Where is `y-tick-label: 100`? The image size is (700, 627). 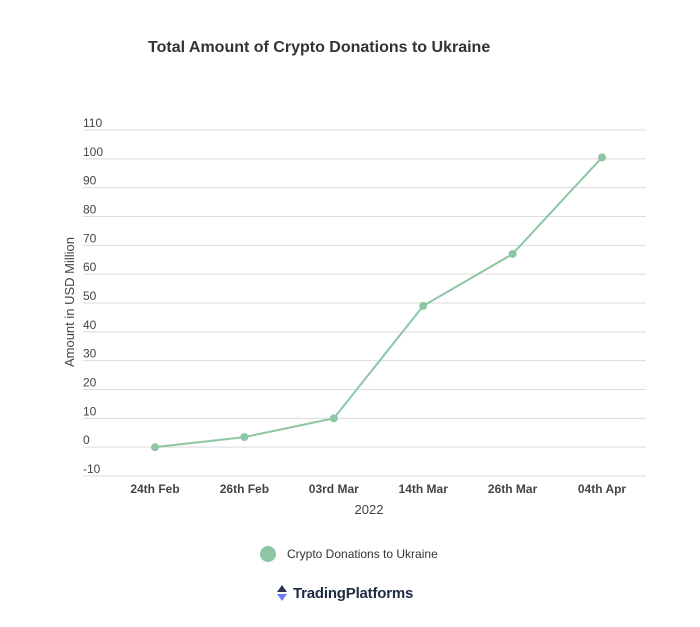
y-tick-label: 100 is located at coordinates (93, 152).